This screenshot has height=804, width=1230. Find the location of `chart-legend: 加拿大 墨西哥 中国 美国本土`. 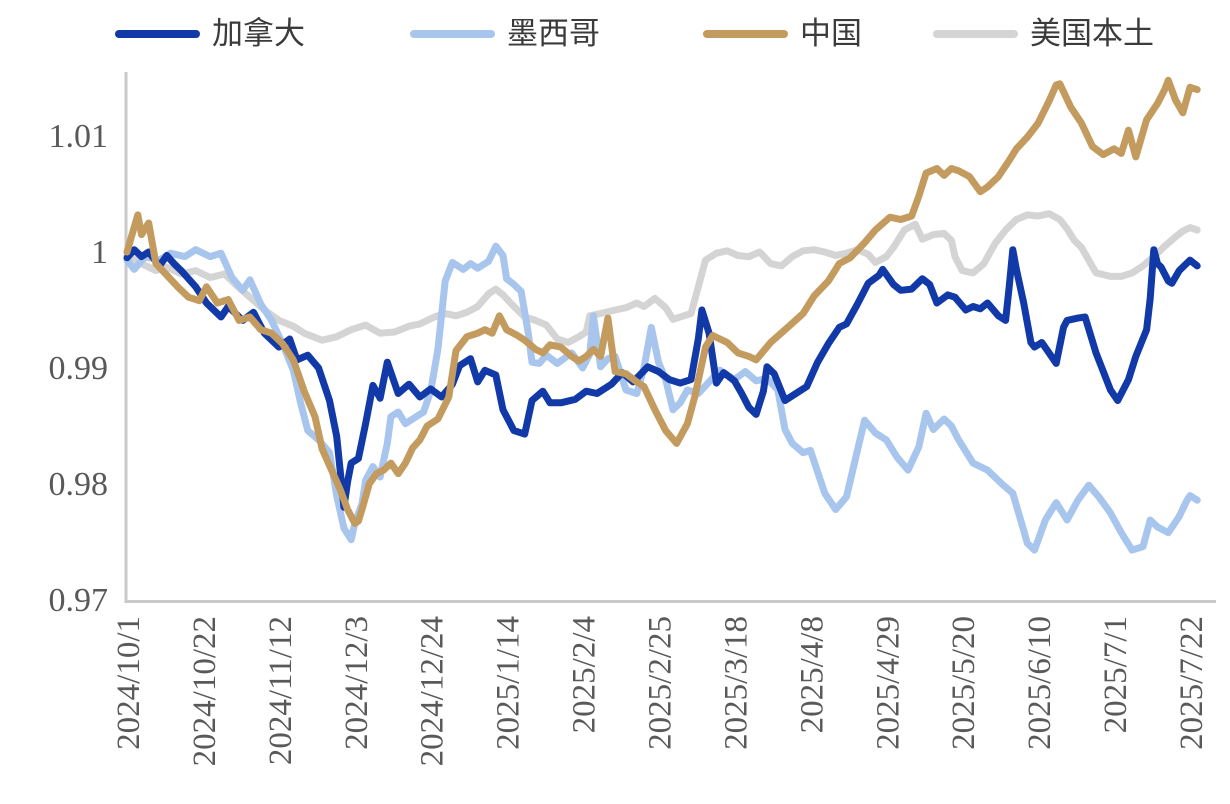

chart-legend: 加拿大 墨西哥 中国 美国本土 is located at coordinates (615, 34).